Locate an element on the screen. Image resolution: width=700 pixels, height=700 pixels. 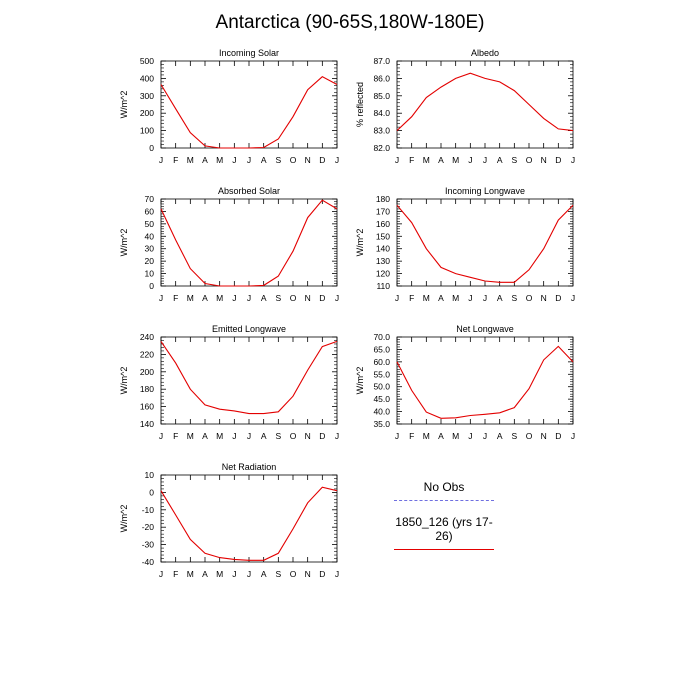
y-tick-label: 35.0 is located at coordinates (381, 424).